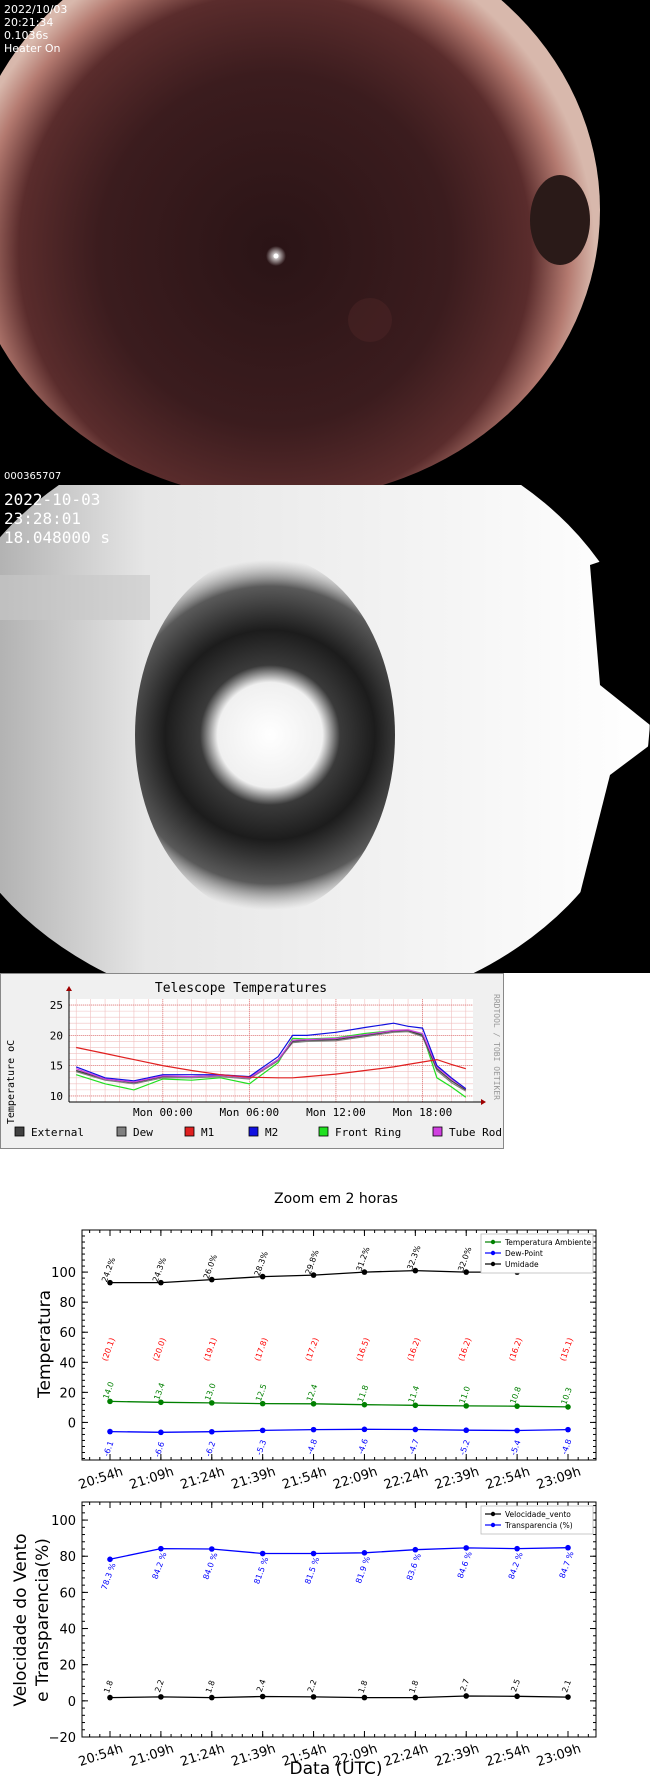 This screenshot has width=650, height=1787. I want to click on telescope-xtick-label: Mon 00:00, so click(163, 1112).